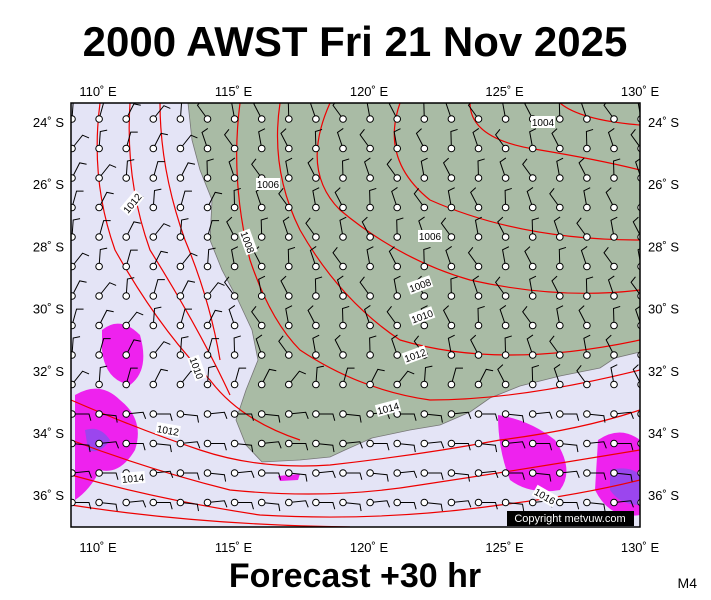 The height and width of the screenshot is (600, 711). I want to click on isobar-label-group: 1006, so click(268, 184).